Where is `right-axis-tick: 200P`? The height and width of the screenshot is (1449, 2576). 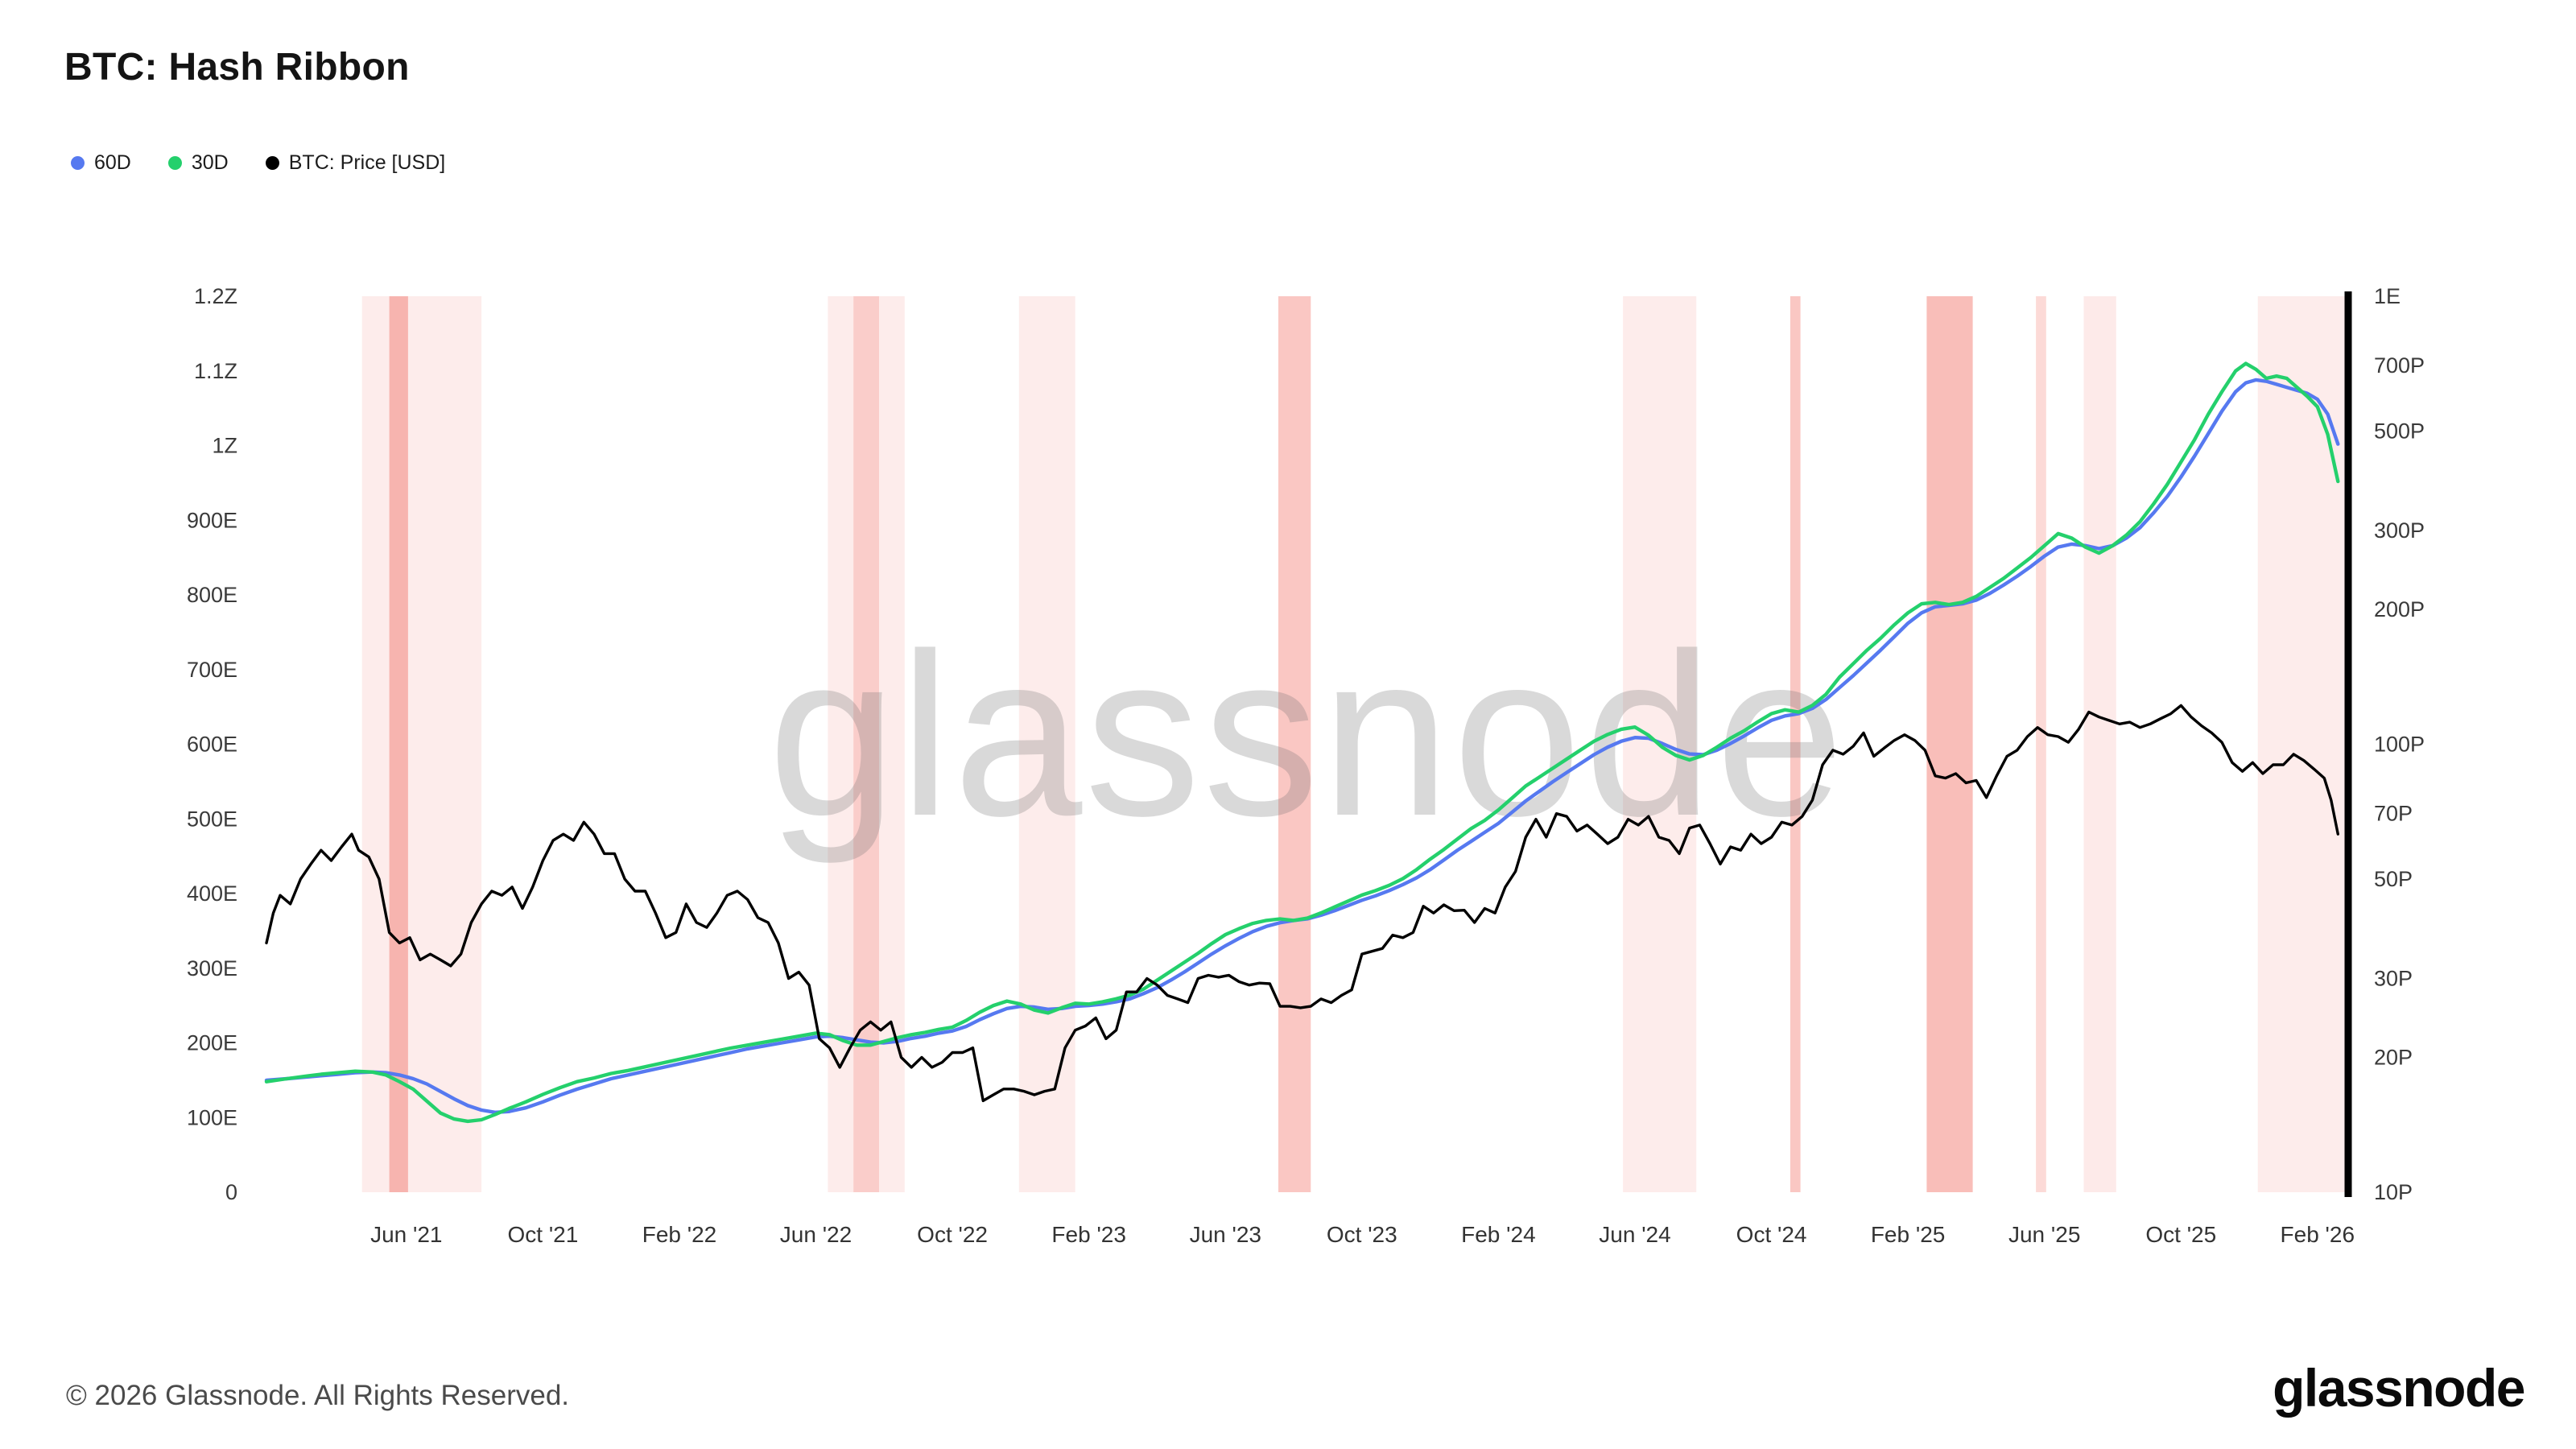 right-axis-tick: 200P is located at coordinates (2399, 609).